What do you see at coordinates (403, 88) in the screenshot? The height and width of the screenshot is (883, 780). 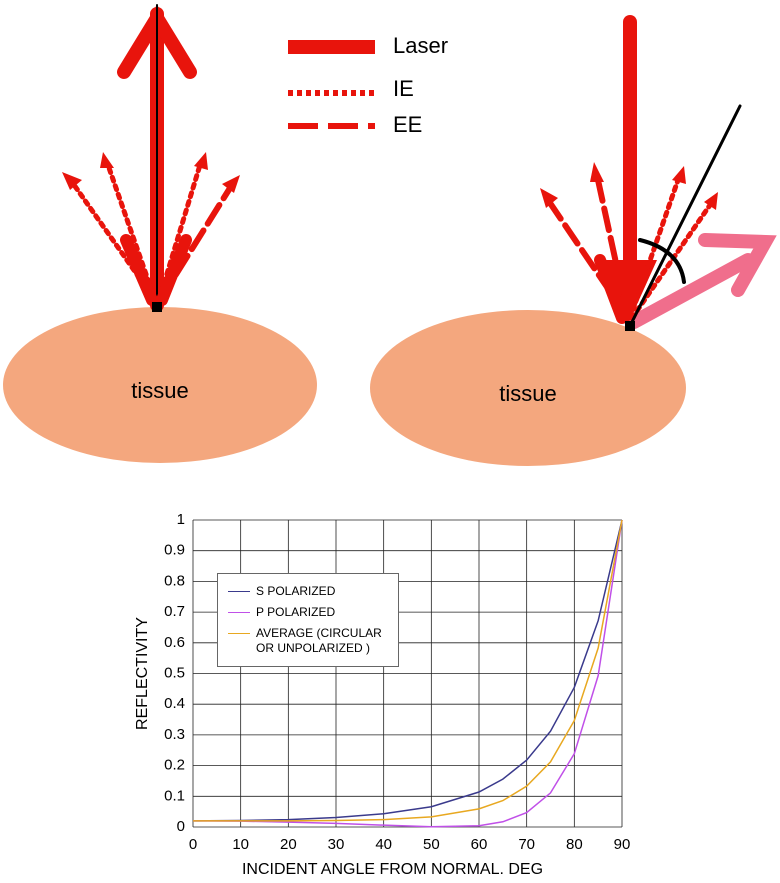 I see `legend-label: IE` at bounding box center [403, 88].